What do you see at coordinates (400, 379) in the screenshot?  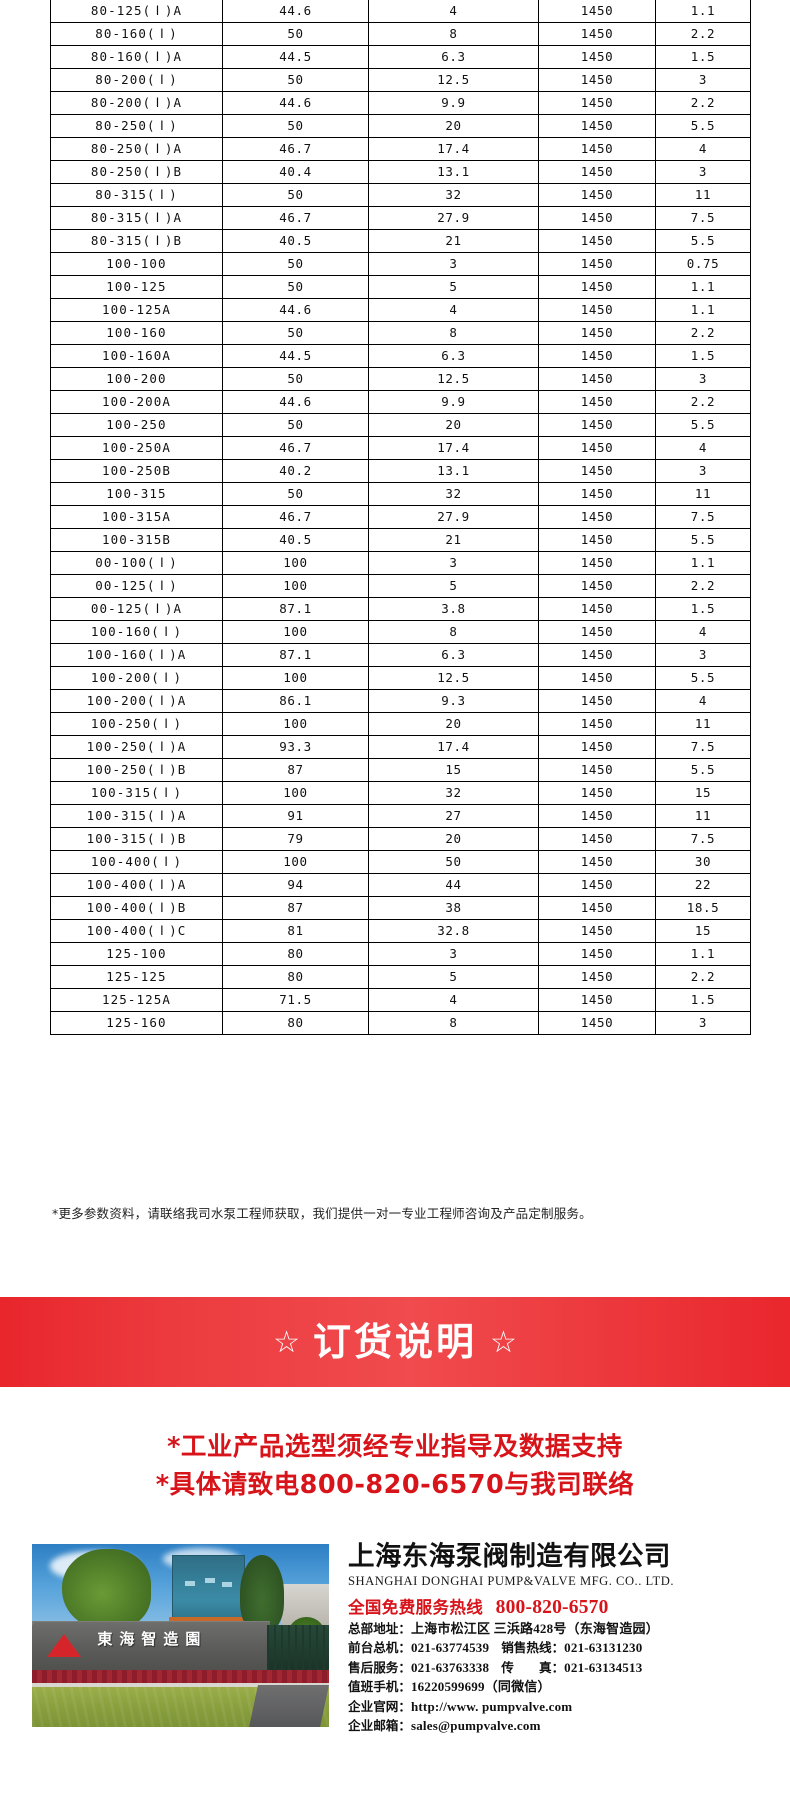 I see `table-row: 100-200 50 12.5 1450 3` at bounding box center [400, 379].